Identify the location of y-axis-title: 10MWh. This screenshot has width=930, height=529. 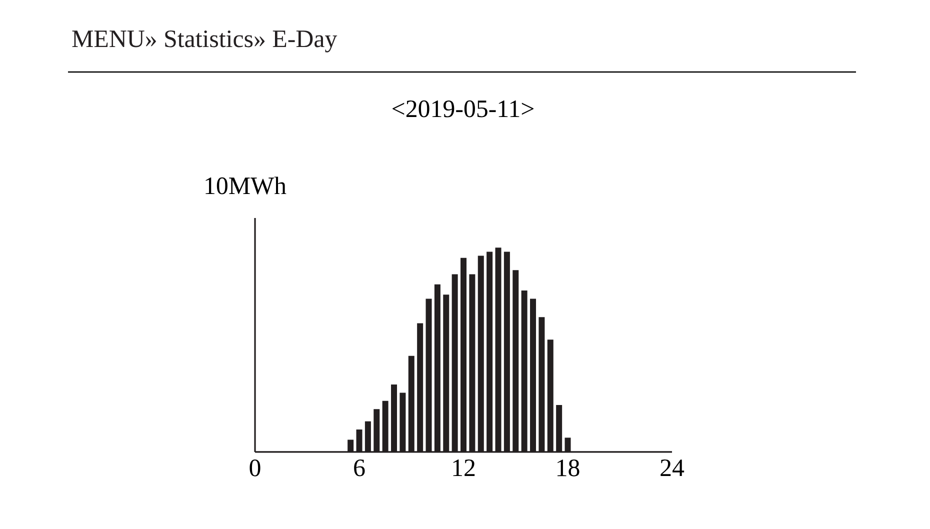
(246, 185).